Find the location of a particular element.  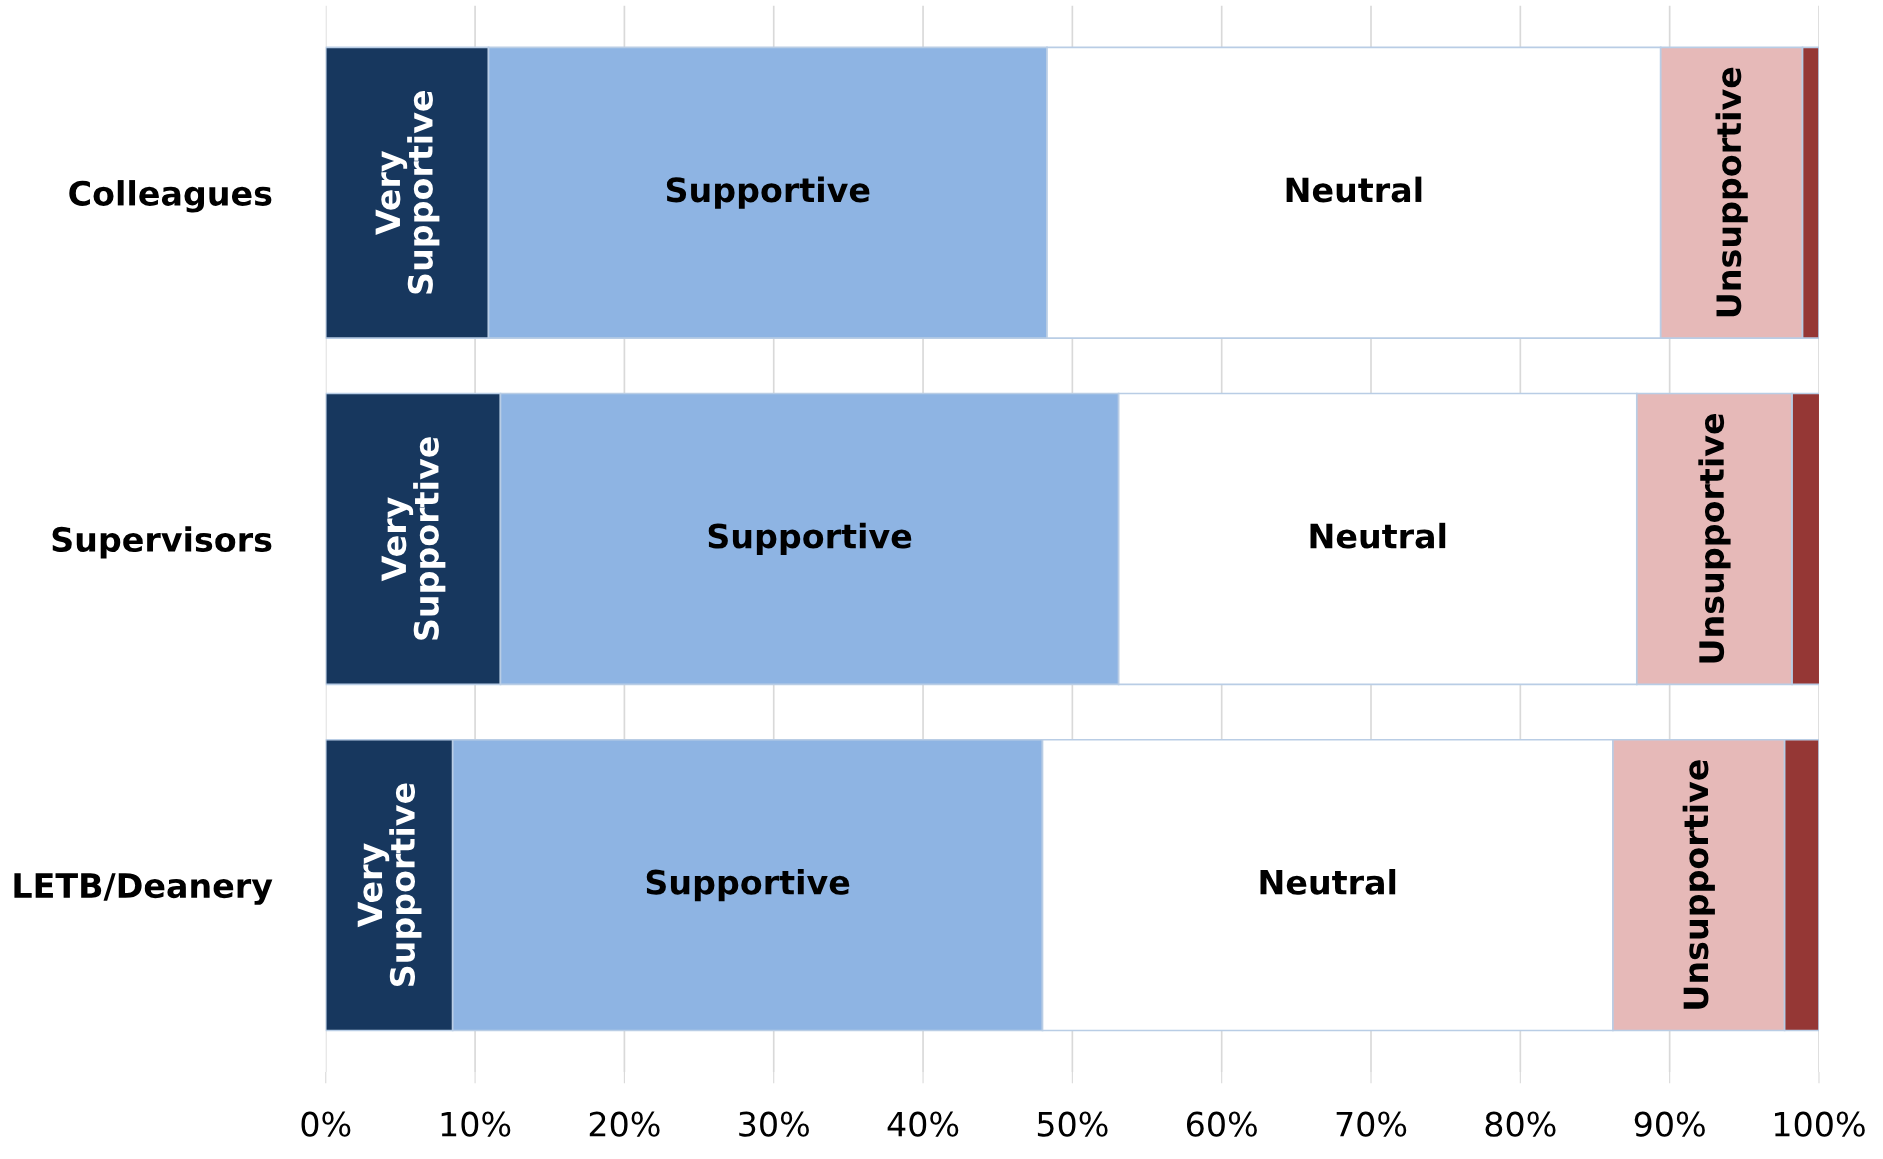

x-tick-label: 20% is located at coordinates (624, 1124).